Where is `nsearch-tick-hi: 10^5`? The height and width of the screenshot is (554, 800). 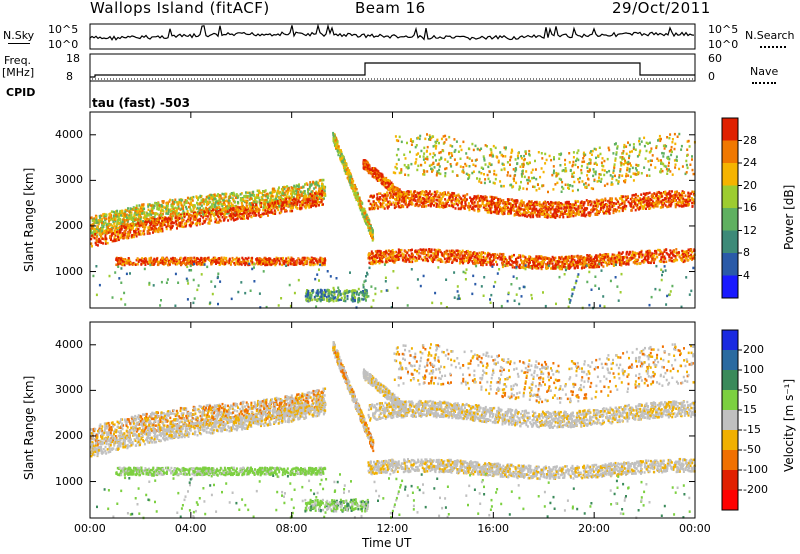 nsearch-tick-hi: 10^5 is located at coordinates (723, 29).